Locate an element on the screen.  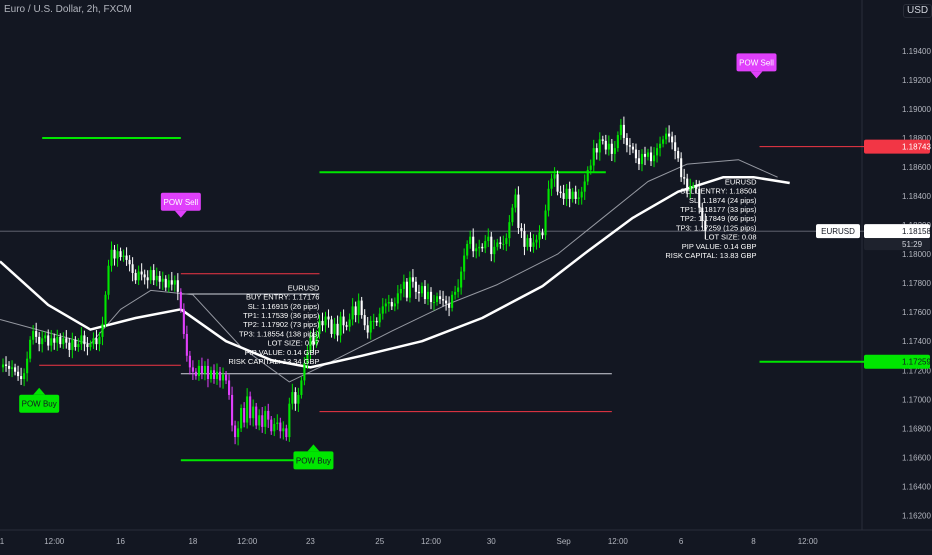
sell-signal-box is located at coordinates (180, 201).